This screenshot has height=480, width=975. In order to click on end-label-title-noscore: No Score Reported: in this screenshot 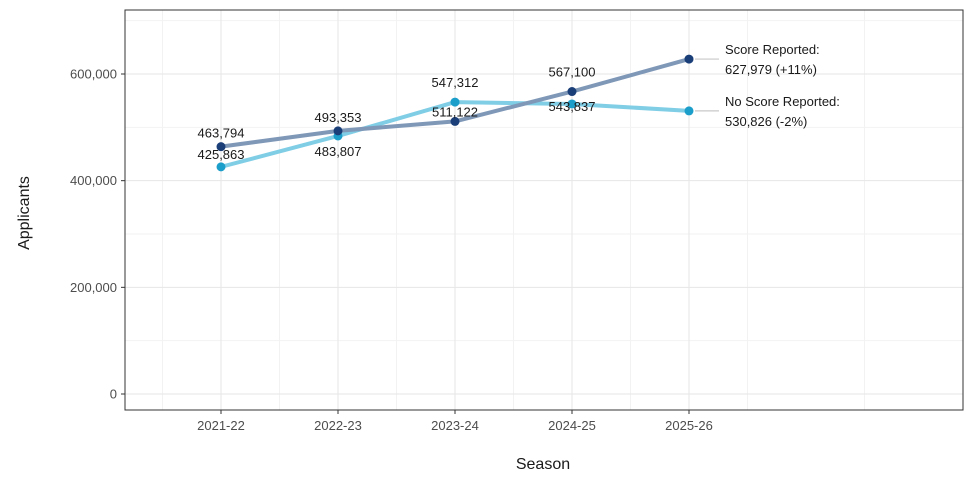, I will do `click(782, 101)`.